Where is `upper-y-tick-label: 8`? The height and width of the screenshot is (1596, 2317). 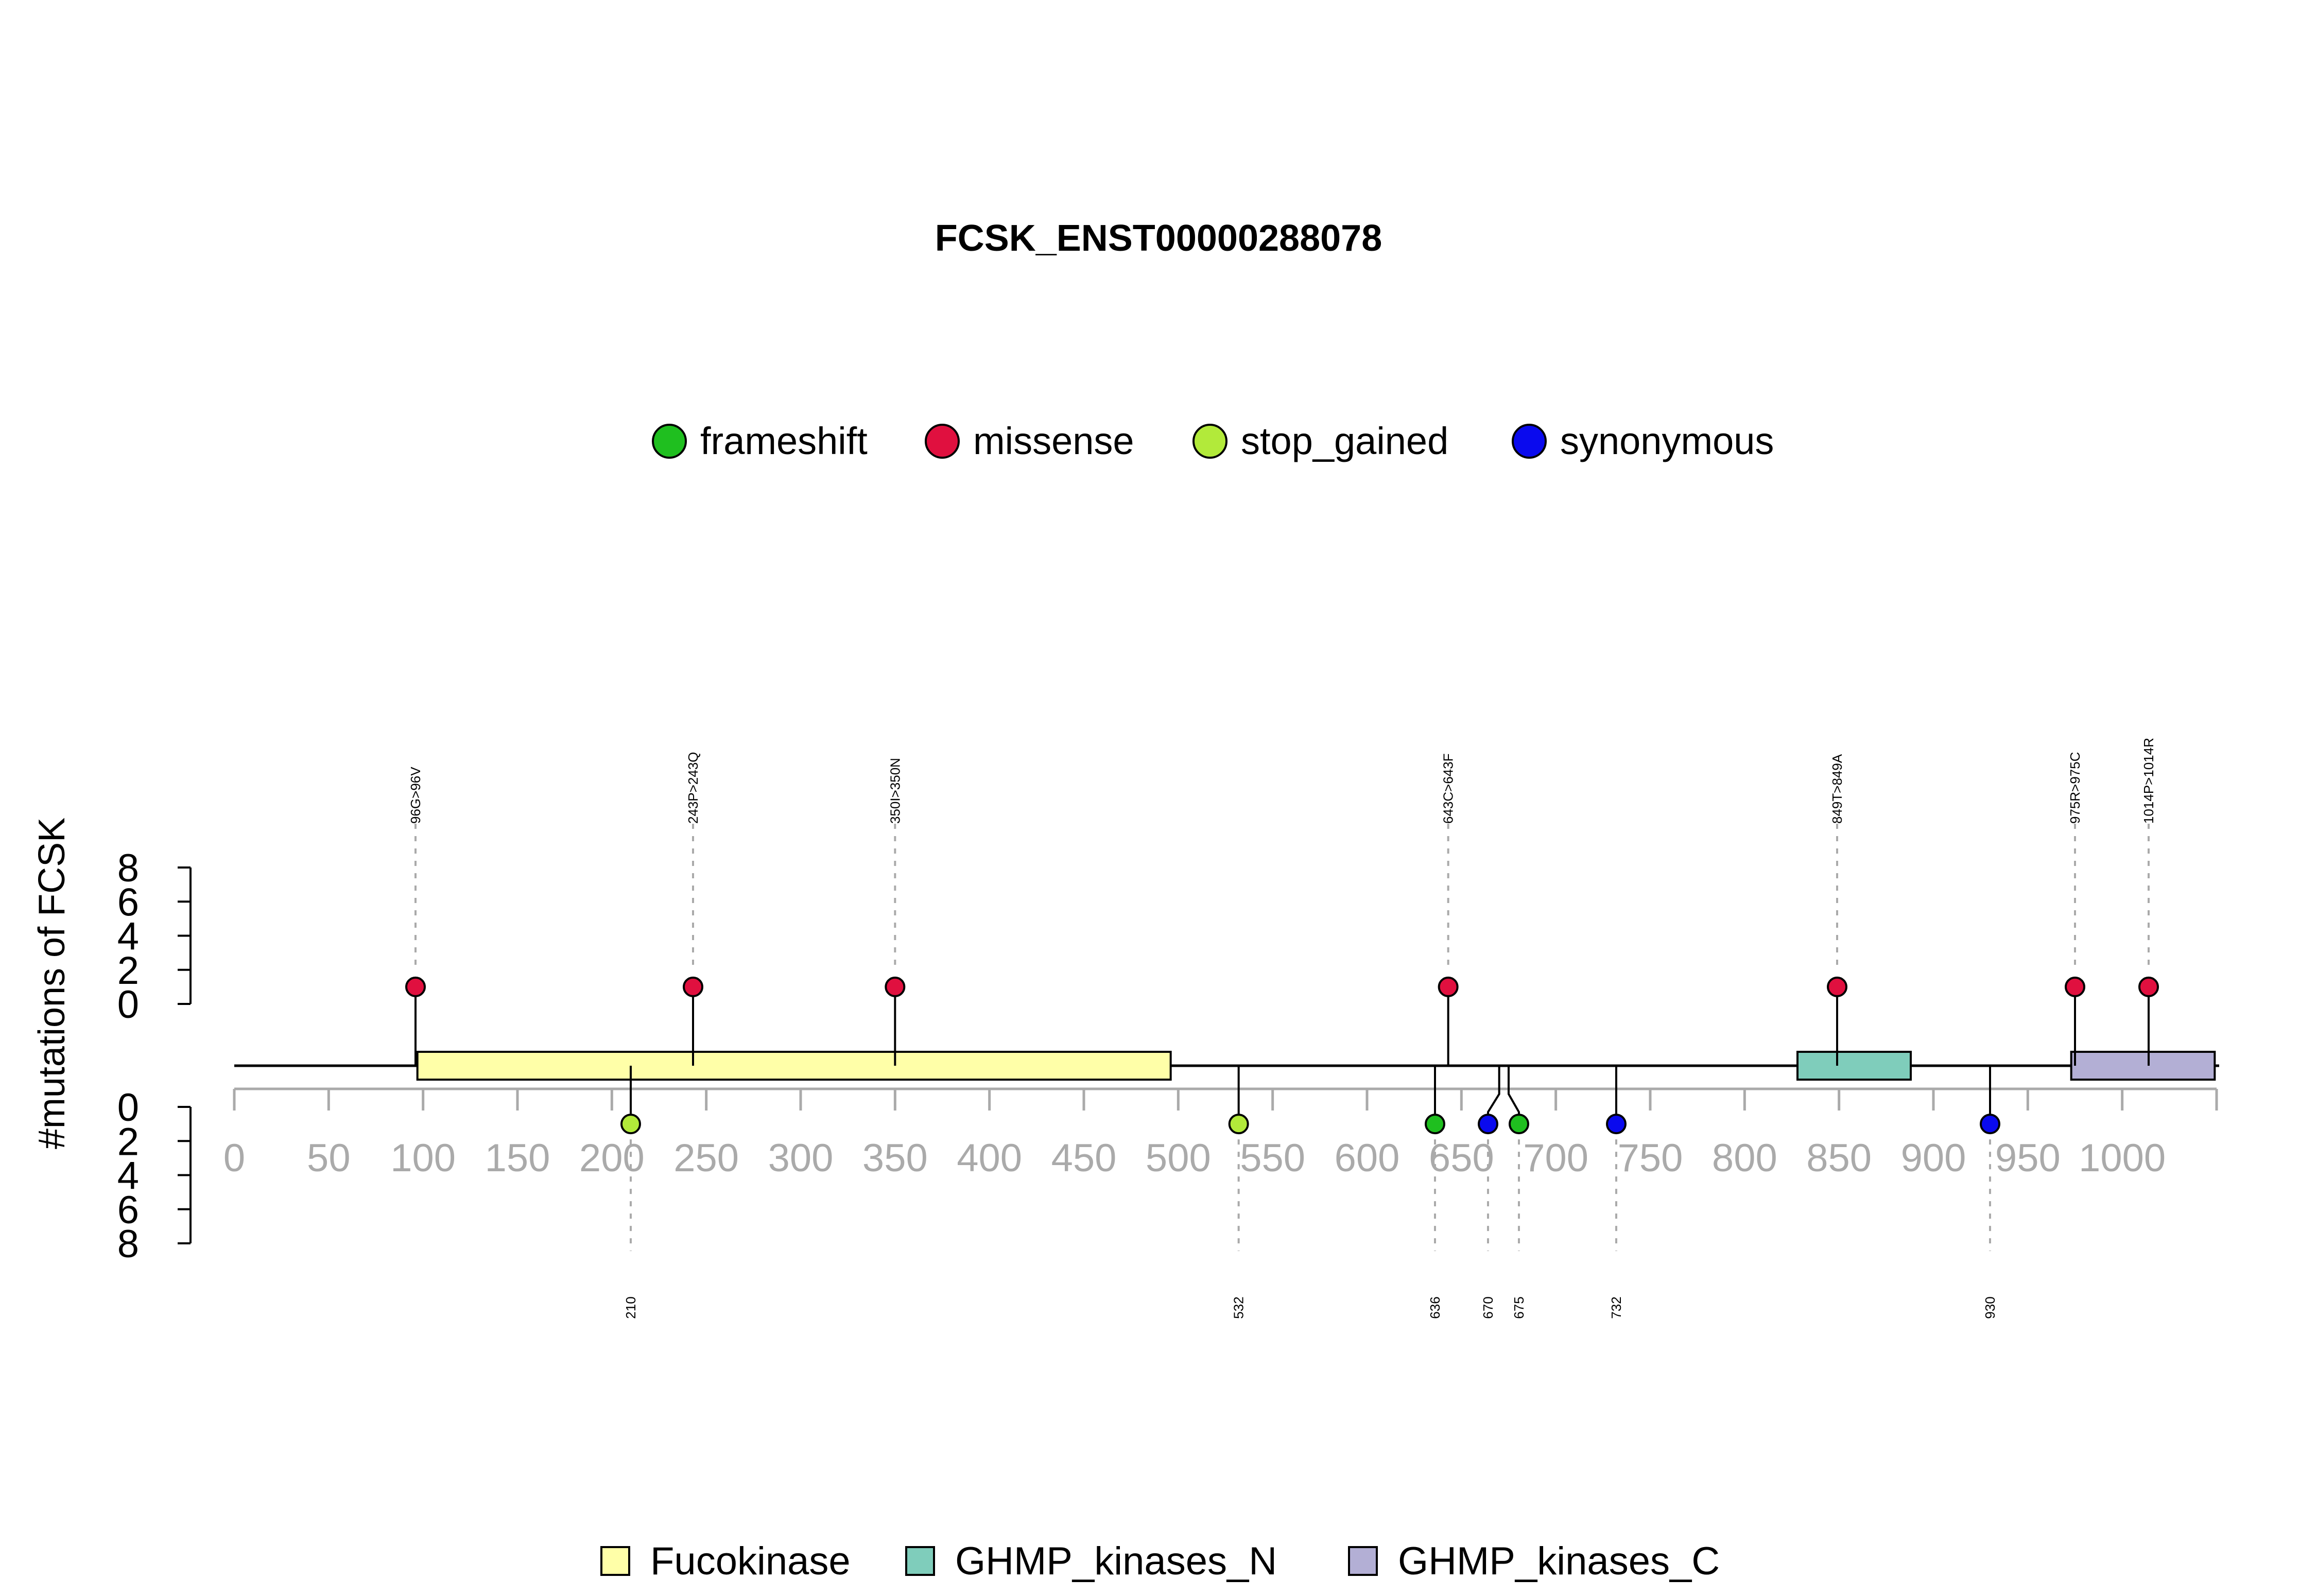
upper-y-tick-label: 8 is located at coordinates (128, 868).